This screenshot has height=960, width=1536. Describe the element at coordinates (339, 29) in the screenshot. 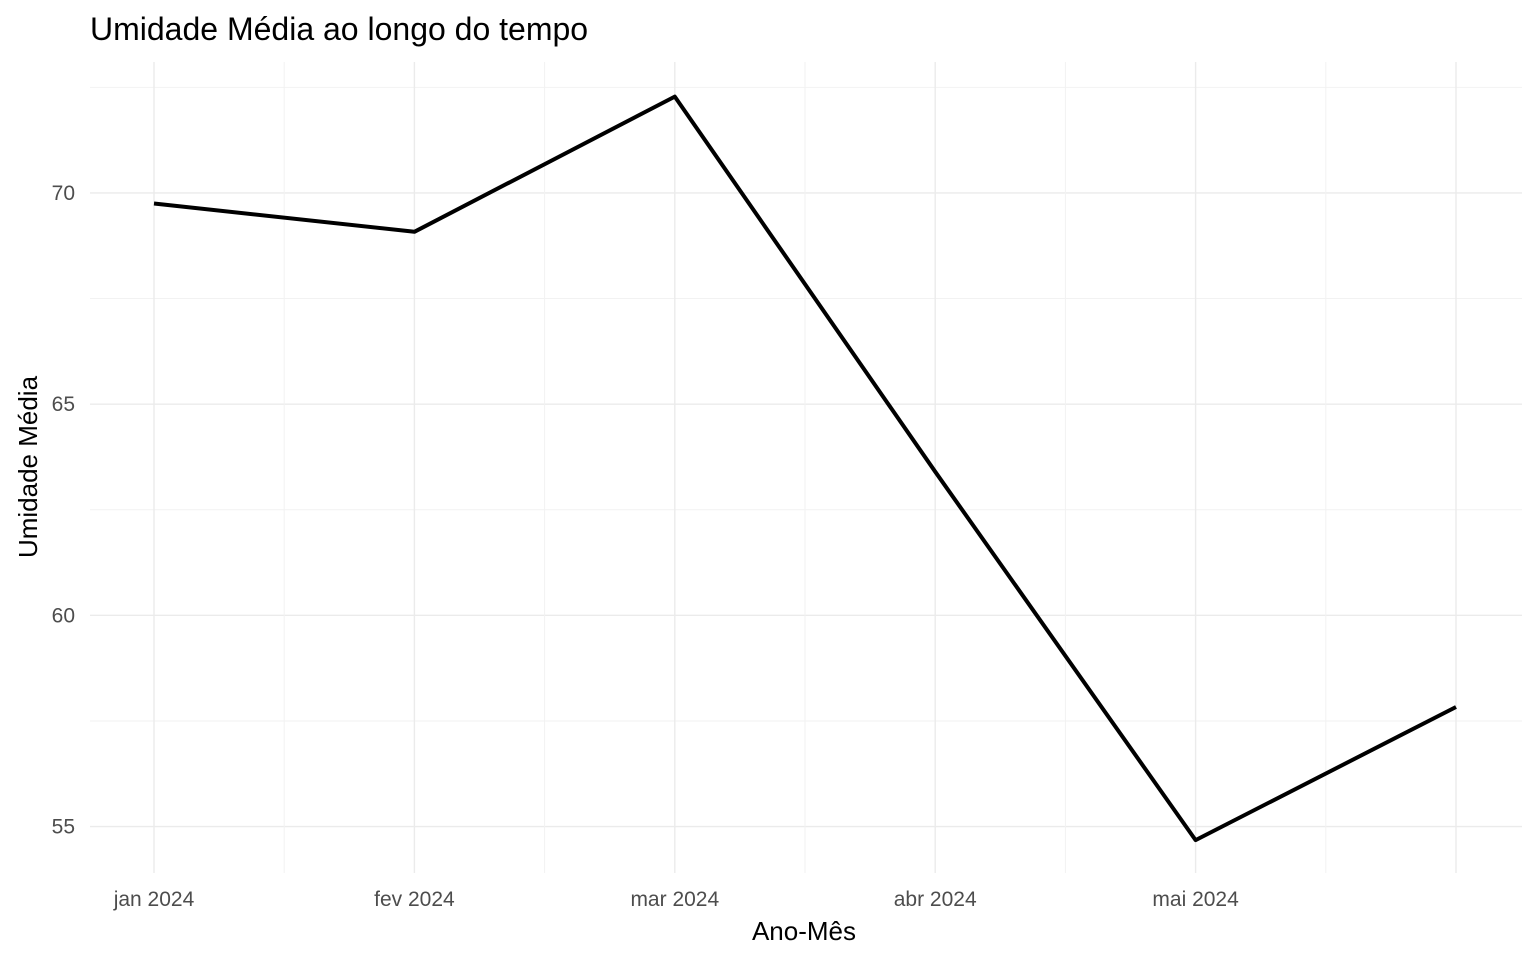

I see `chart-title: Umidade Média ao longo do tempo` at that location.